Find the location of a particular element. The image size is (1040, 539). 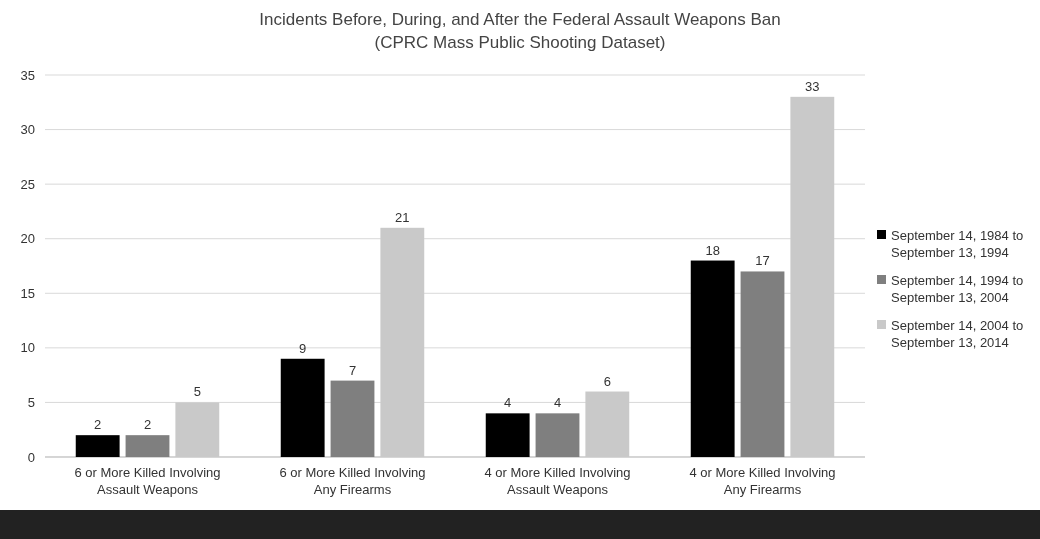

y-tick-label: 25 is located at coordinates (27, 184).